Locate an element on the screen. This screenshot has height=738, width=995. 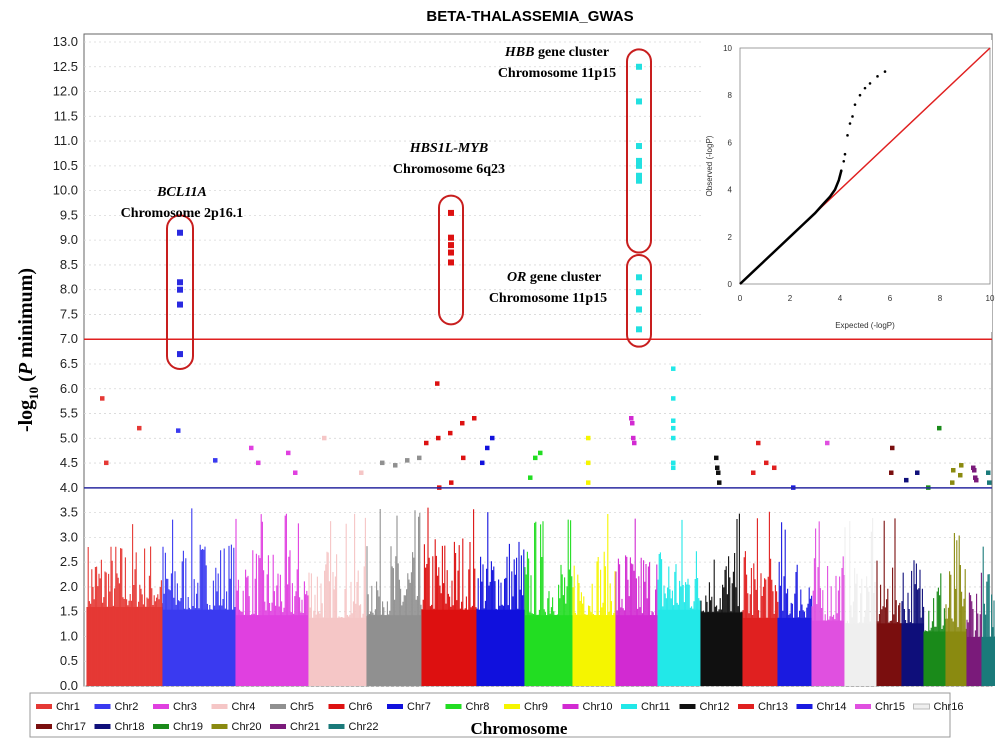
legend-item-chr15: Chr15 is located at coordinates (880, 707).